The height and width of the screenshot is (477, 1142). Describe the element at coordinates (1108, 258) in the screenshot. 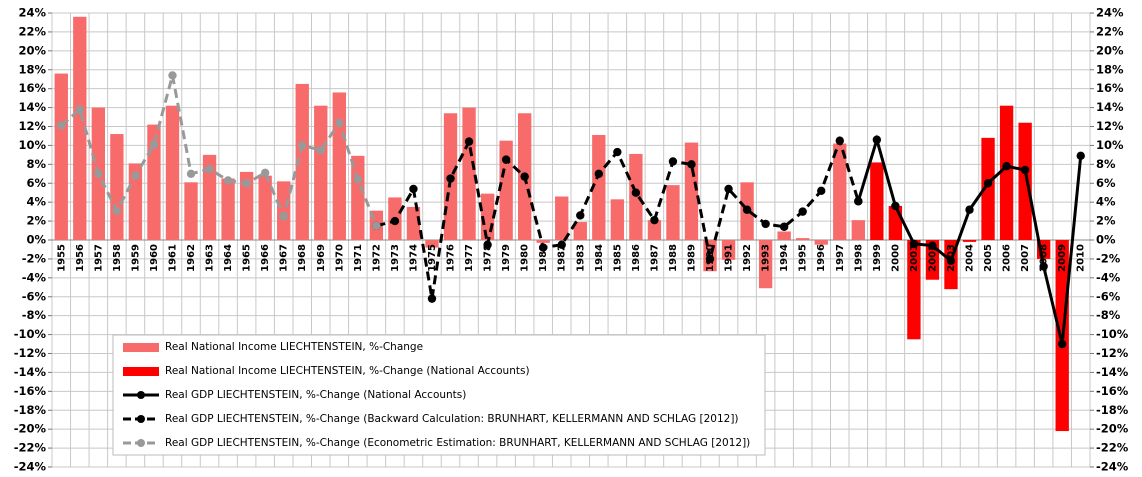

I see `y2-tick-label: -2%` at that location.